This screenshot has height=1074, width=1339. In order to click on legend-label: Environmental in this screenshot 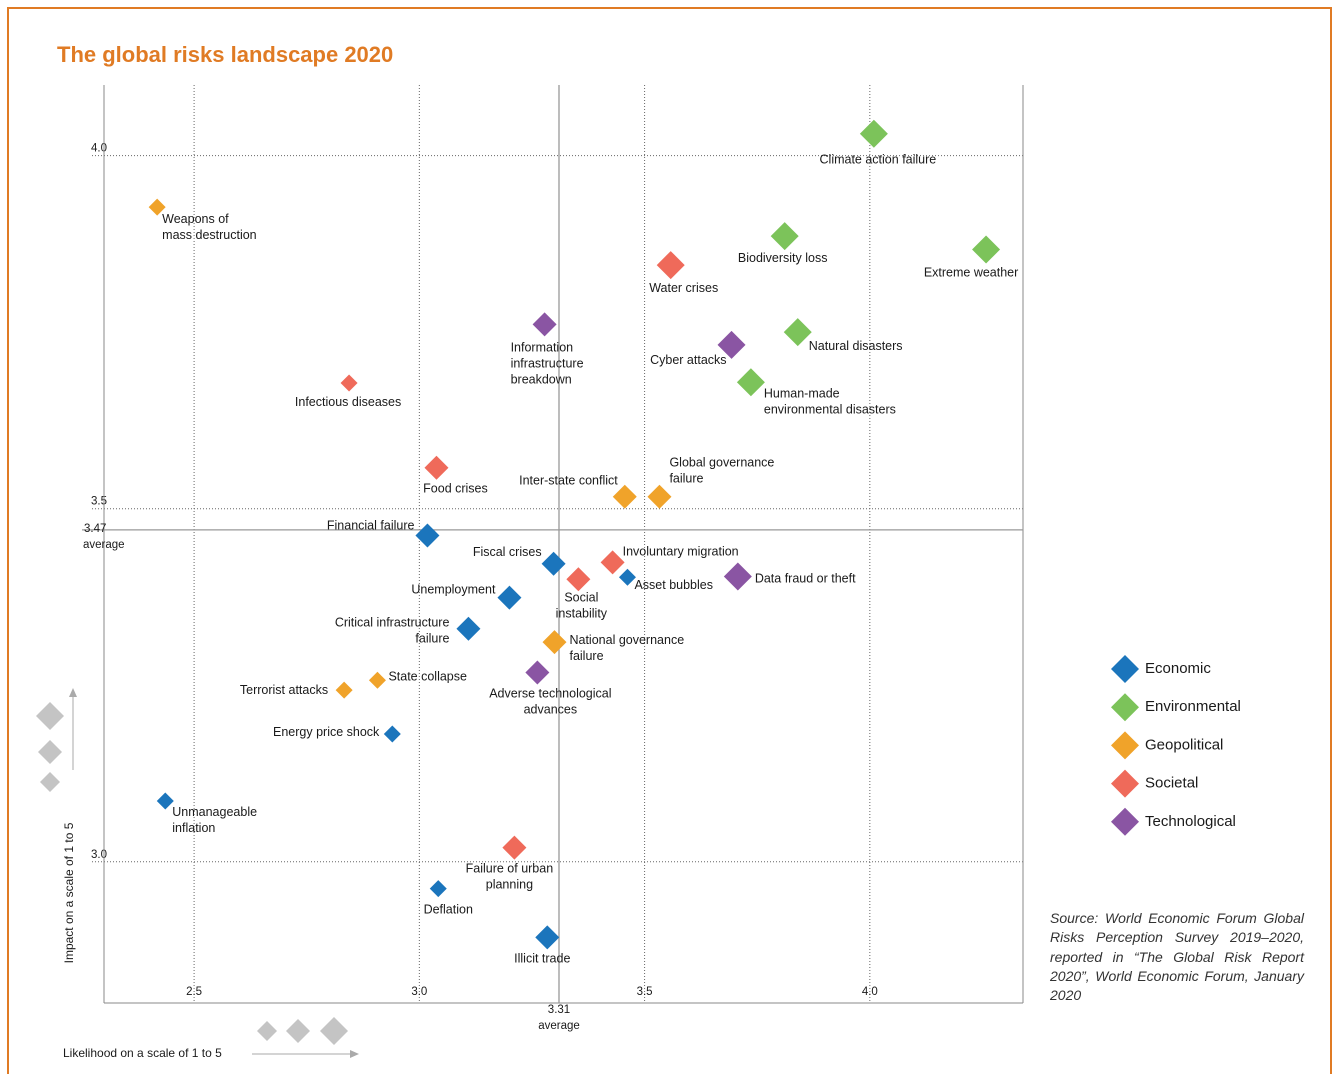, I will do `click(1193, 706)`.